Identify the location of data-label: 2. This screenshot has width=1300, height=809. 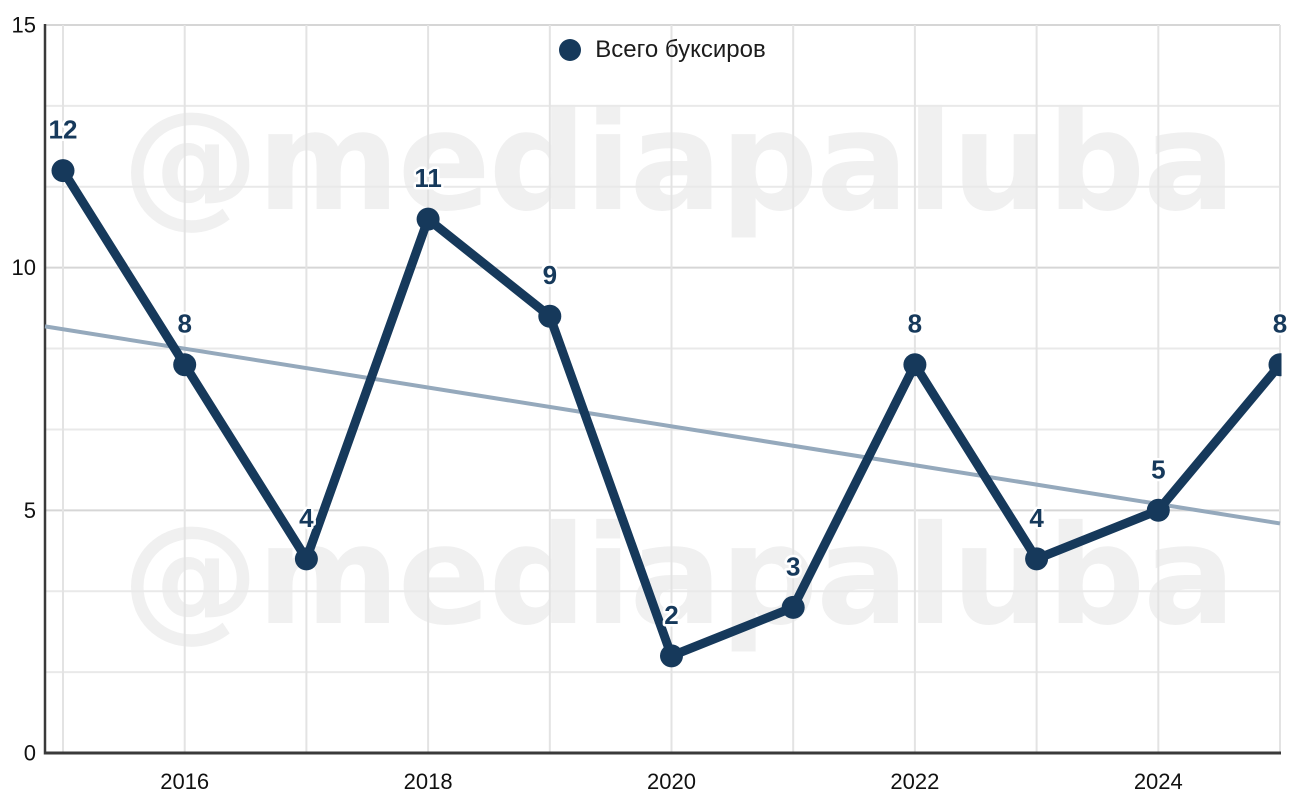
(671, 615).